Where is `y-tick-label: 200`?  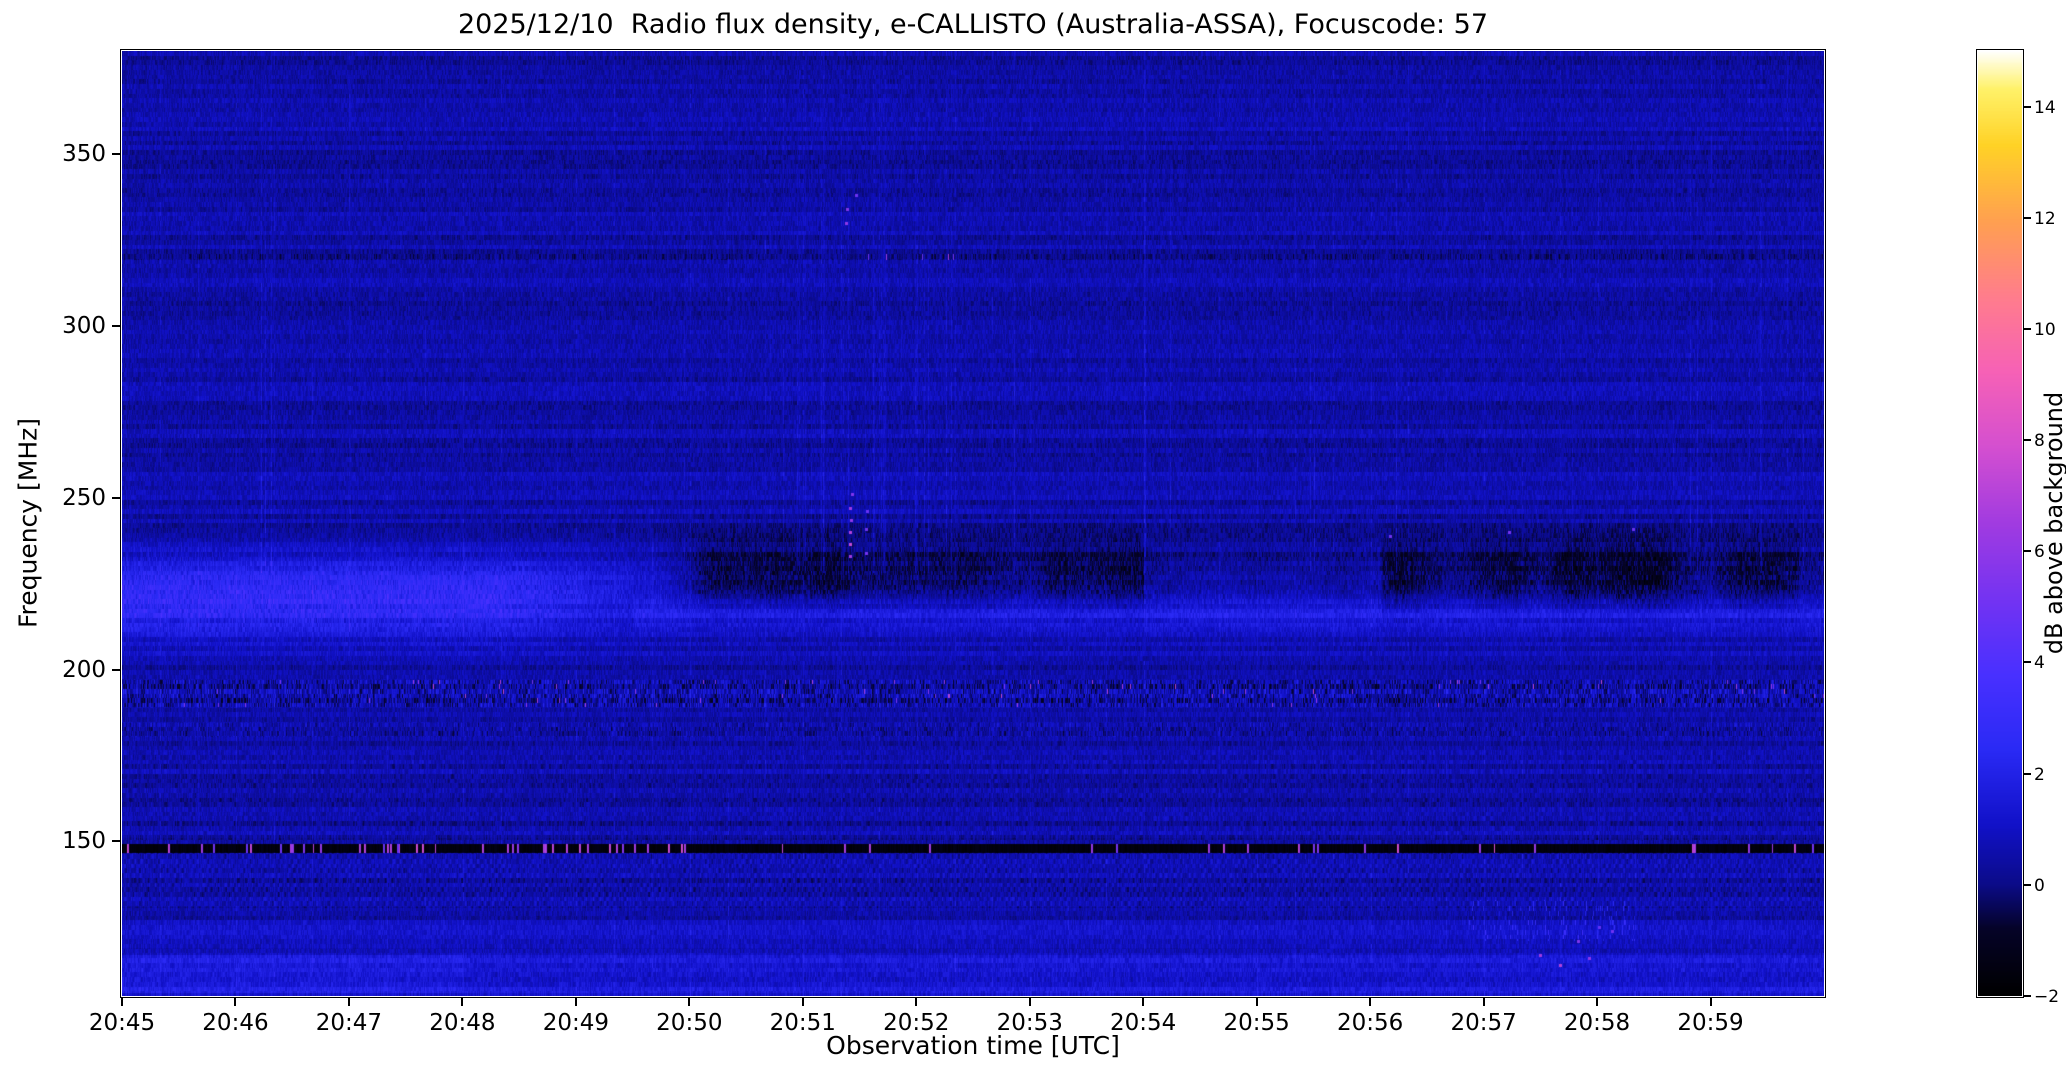 y-tick-label: 200 is located at coordinates (84, 669).